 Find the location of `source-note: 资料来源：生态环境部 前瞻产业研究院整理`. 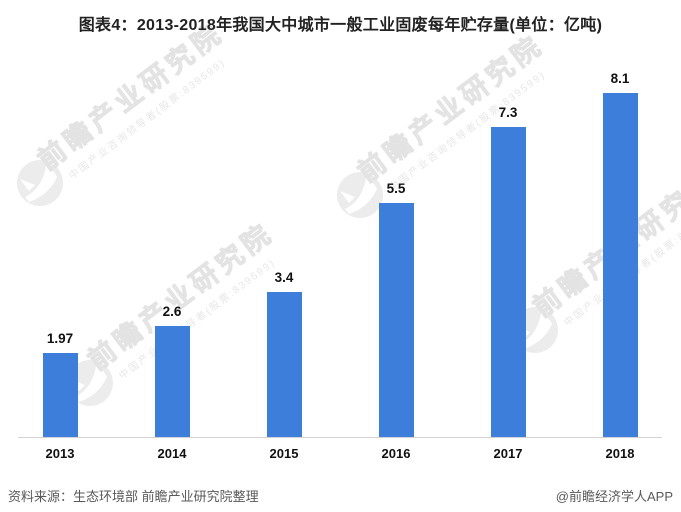

source-note: 资料来源：生态环境部 前瞻产业研究院整理 is located at coordinates (133, 496).